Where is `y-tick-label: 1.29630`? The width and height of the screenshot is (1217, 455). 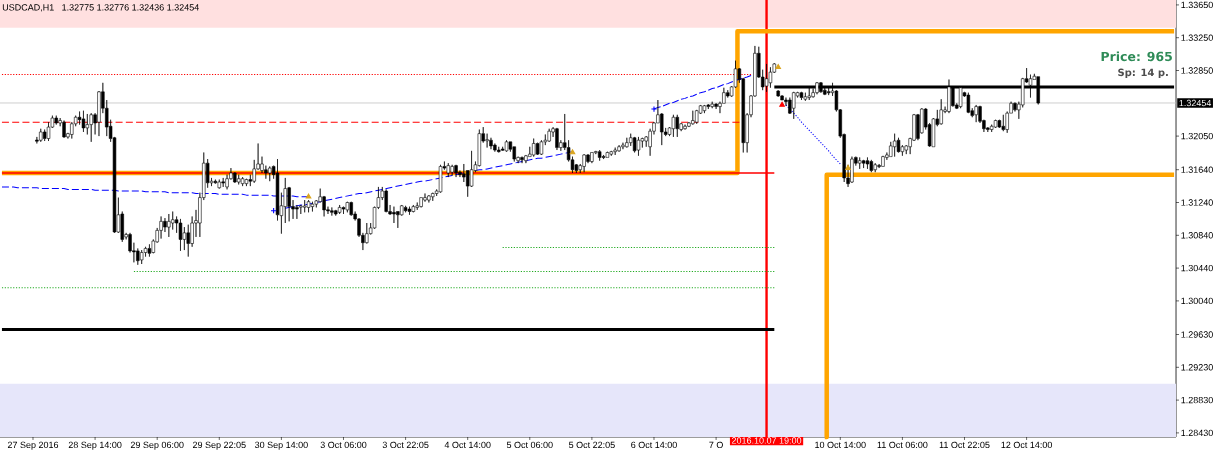
y-tick-label: 1.29630 is located at coordinates (1197, 334).